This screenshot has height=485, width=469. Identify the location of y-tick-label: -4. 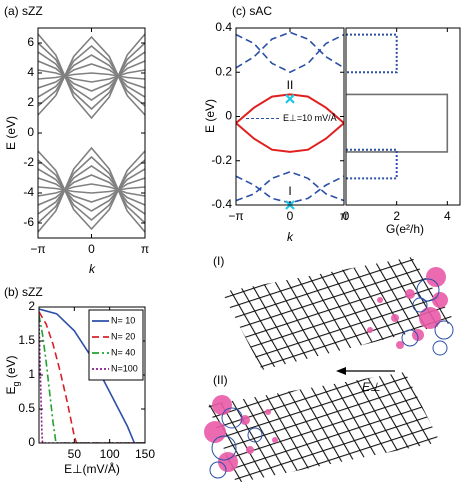
(28, 192).